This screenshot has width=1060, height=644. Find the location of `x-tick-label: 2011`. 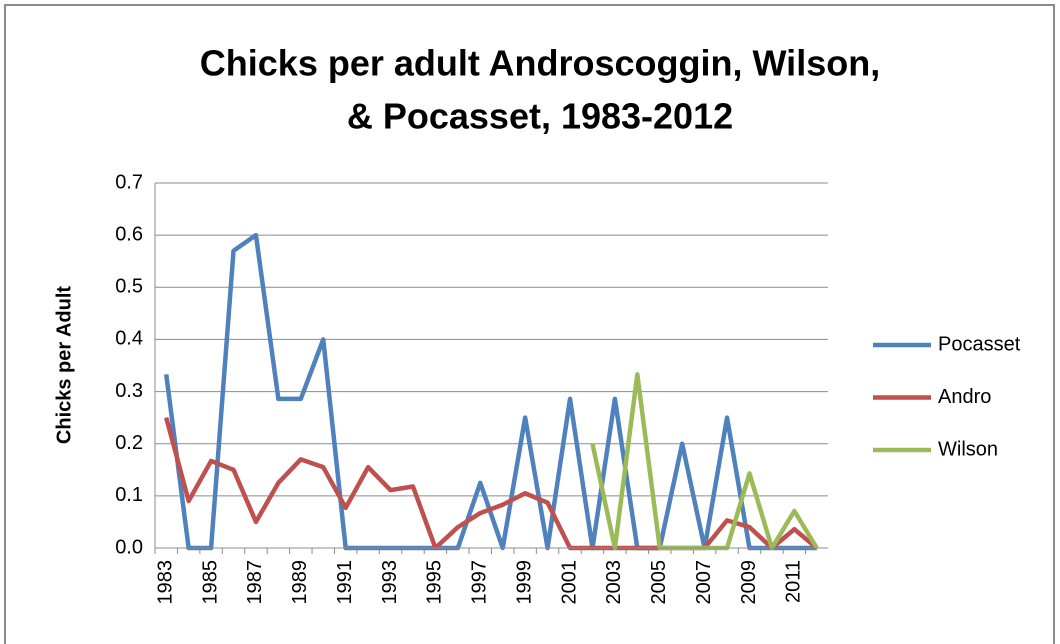

x-tick-label: 2011 is located at coordinates (794, 581).